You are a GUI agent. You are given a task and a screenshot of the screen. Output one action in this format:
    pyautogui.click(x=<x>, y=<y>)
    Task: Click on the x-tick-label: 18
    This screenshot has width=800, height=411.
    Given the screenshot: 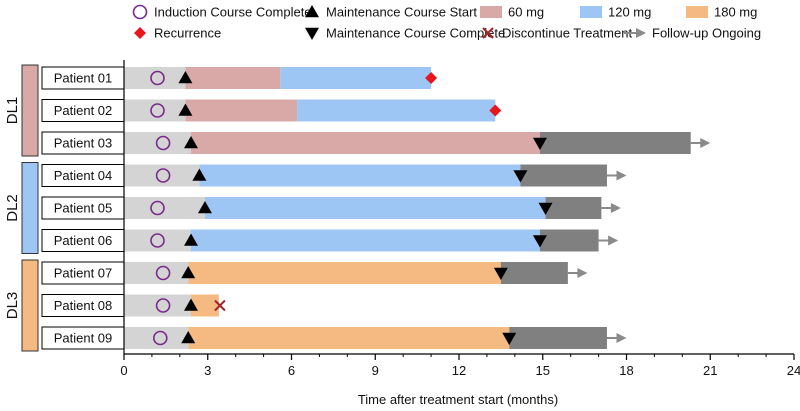 What is the action you would take?
    pyautogui.click(x=626, y=370)
    